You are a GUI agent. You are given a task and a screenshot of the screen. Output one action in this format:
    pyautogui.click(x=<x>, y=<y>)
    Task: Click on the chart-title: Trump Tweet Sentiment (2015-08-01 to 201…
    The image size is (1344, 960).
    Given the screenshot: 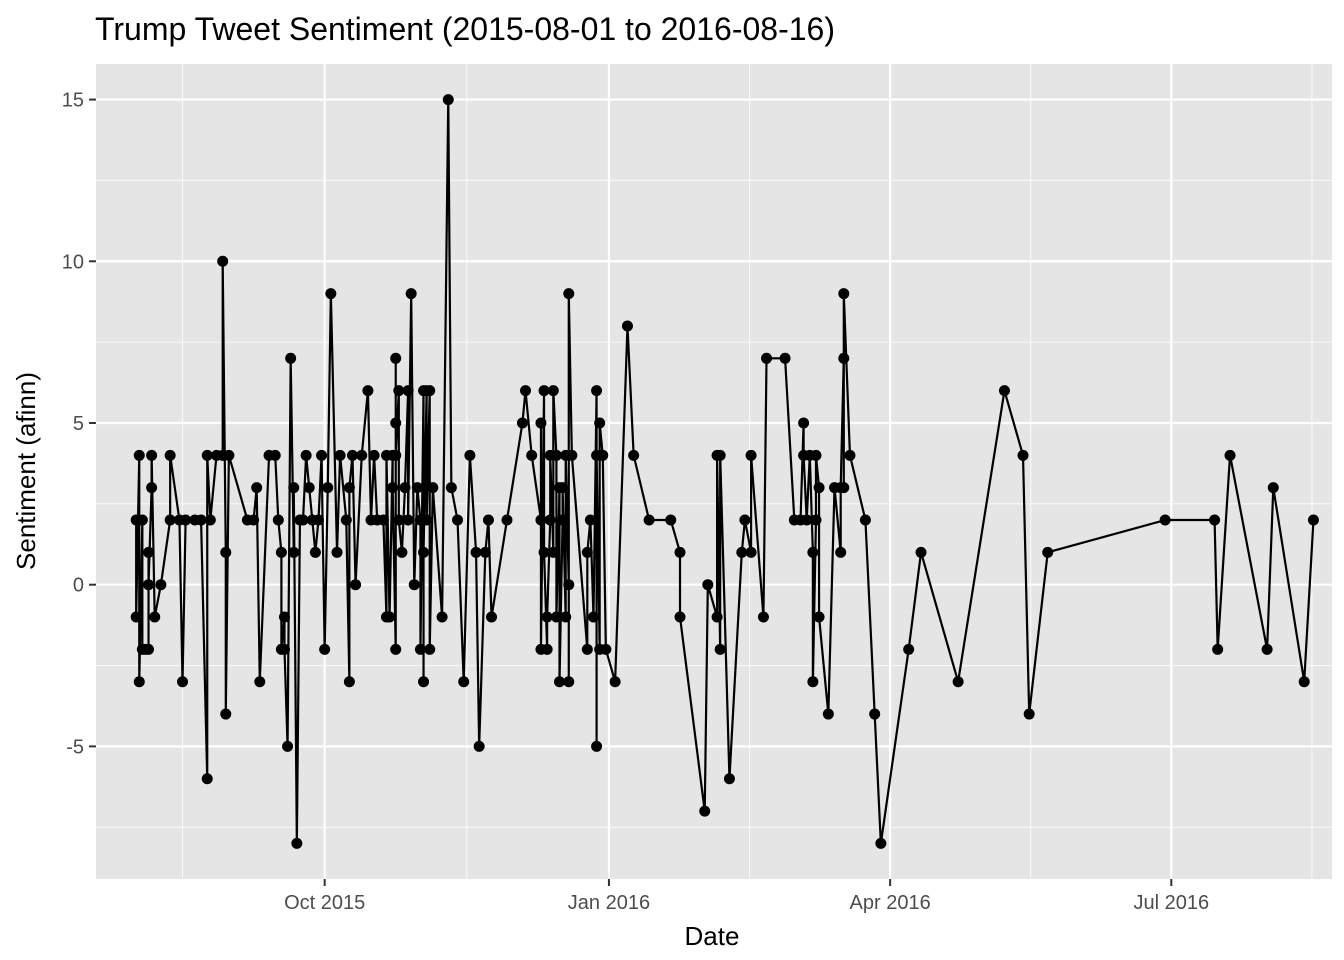 What is the action you would take?
    pyautogui.click(x=465, y=29)
    